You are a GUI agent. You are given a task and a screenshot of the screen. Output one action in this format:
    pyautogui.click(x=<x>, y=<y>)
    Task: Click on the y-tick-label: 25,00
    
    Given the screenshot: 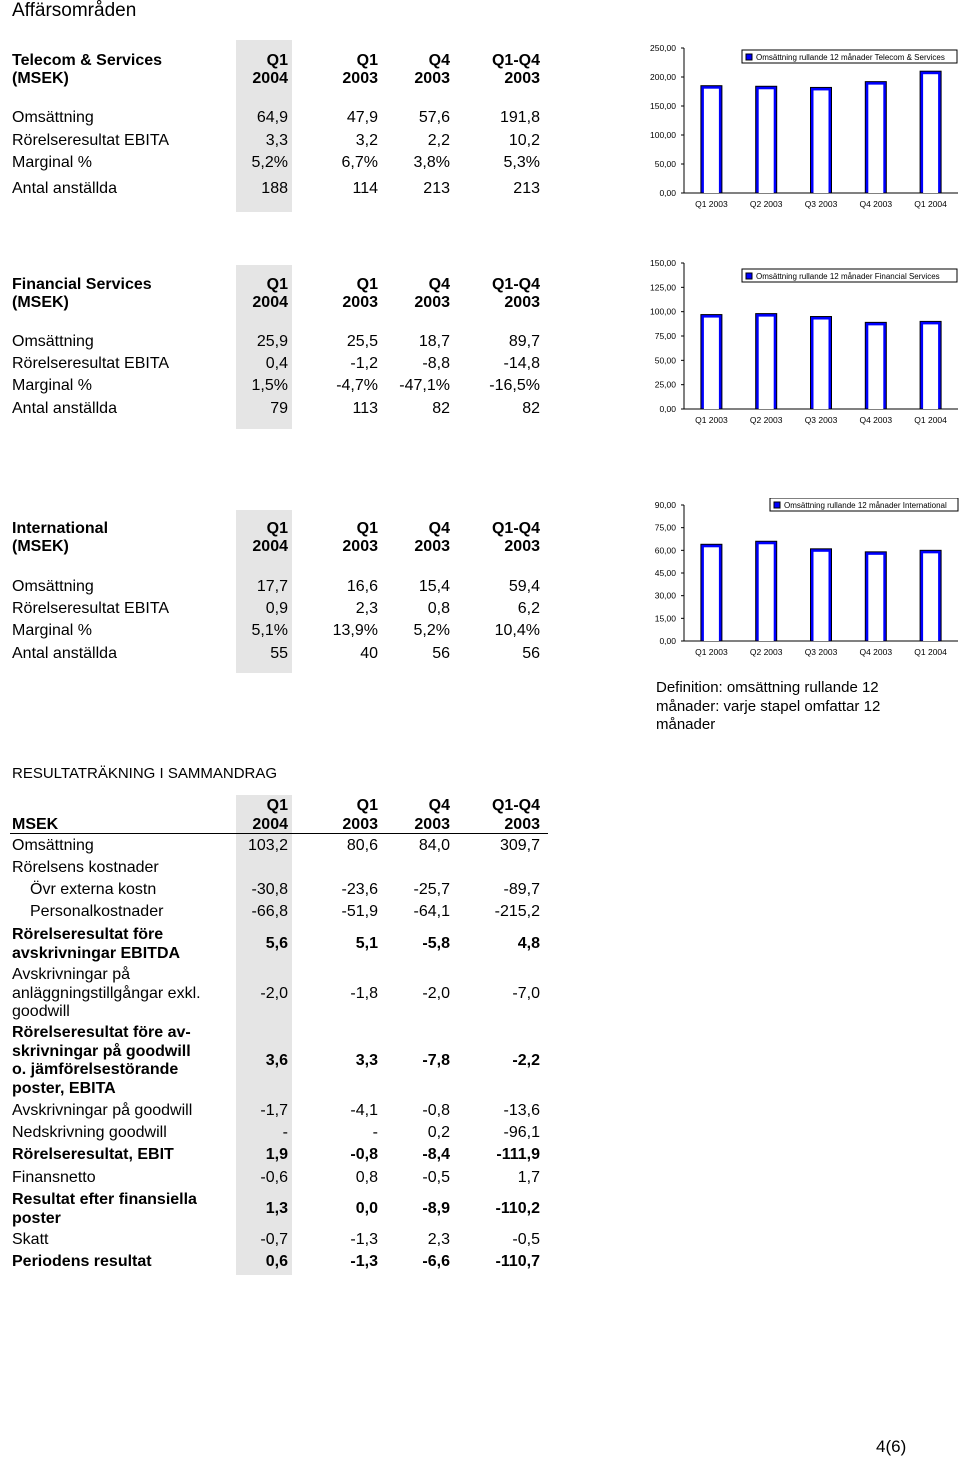 What is the action you would take?
    pyautogui.click(x=666, y=385)
    